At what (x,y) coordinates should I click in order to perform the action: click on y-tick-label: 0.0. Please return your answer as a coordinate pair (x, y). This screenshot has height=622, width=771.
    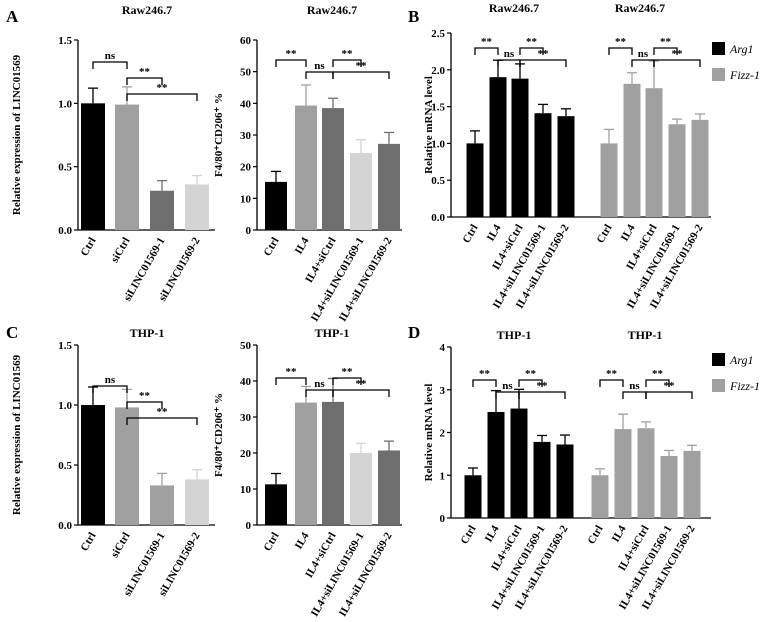
    Looking at the image, I should click on (65, 231).